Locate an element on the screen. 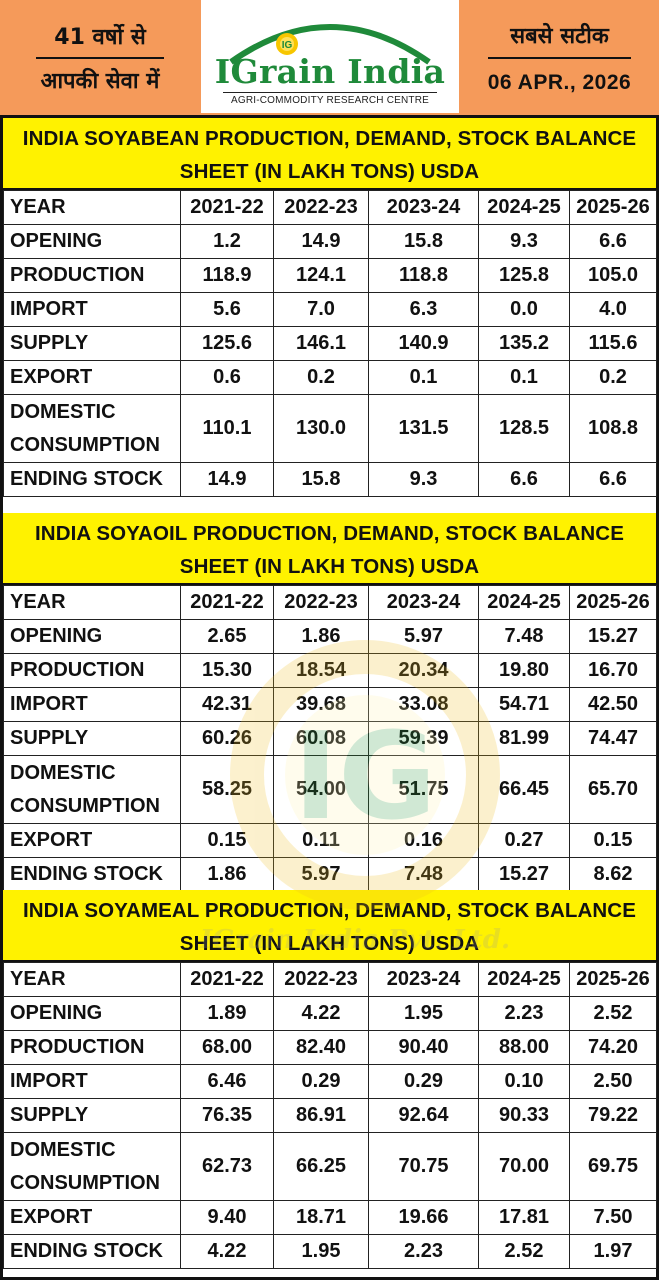 Image resolution: width=659 pixels, height=1280 pixels. value-cell: 58.25 is located at coordinates (227, 789).